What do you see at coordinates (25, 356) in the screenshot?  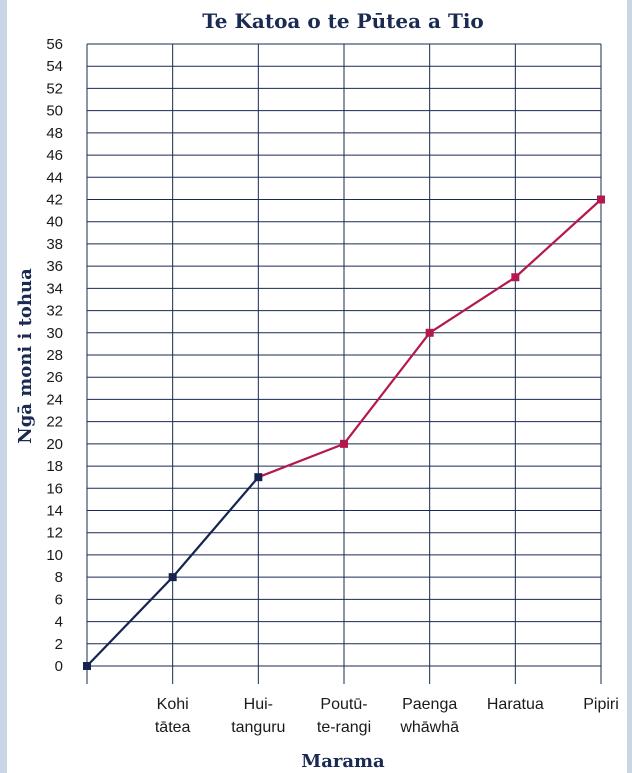 I see `y-axis-title: Ngā moni i tohua` at bounding box center [25, 356].